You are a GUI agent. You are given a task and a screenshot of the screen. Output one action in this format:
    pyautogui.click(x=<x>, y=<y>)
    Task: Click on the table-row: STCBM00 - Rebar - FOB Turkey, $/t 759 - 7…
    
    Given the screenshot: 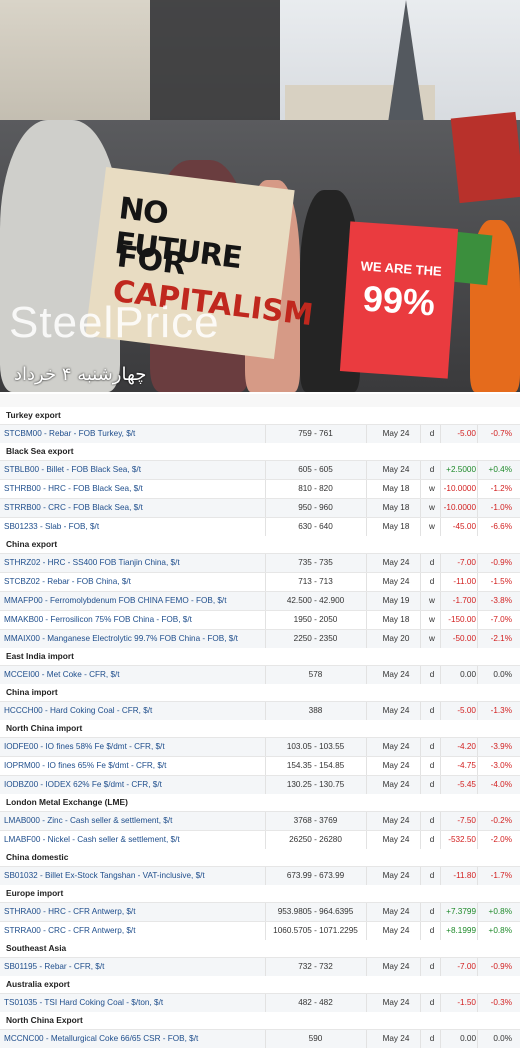 What is the action you would take?
    pyautogui.click(x=260, y=433)
    